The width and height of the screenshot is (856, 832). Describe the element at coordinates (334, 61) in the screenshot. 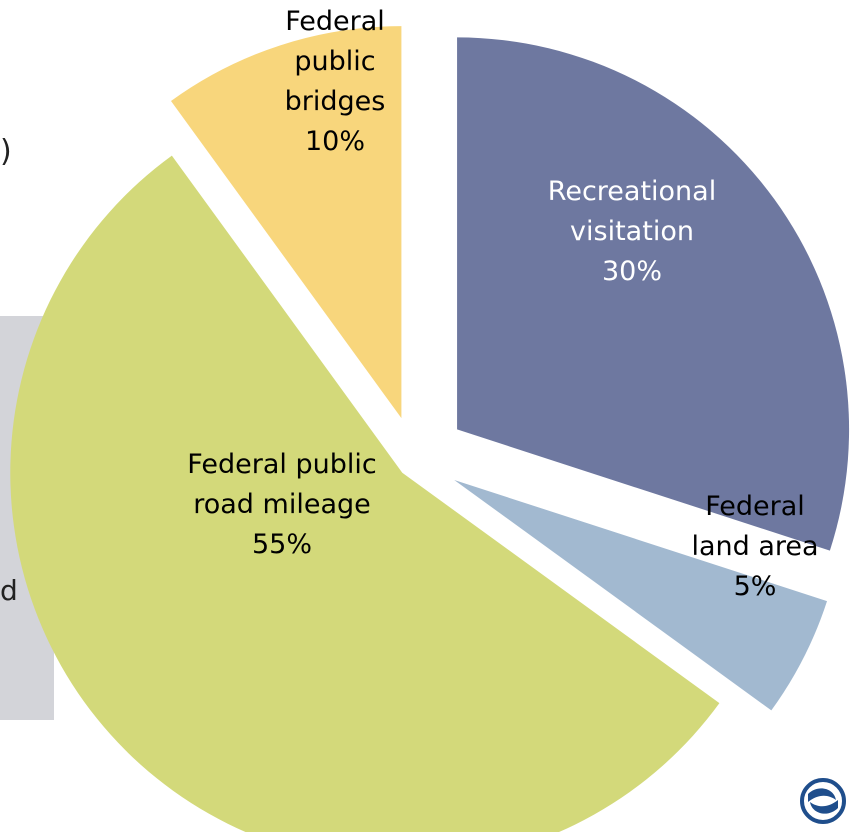

I see `slice-label-line: public` at that location.